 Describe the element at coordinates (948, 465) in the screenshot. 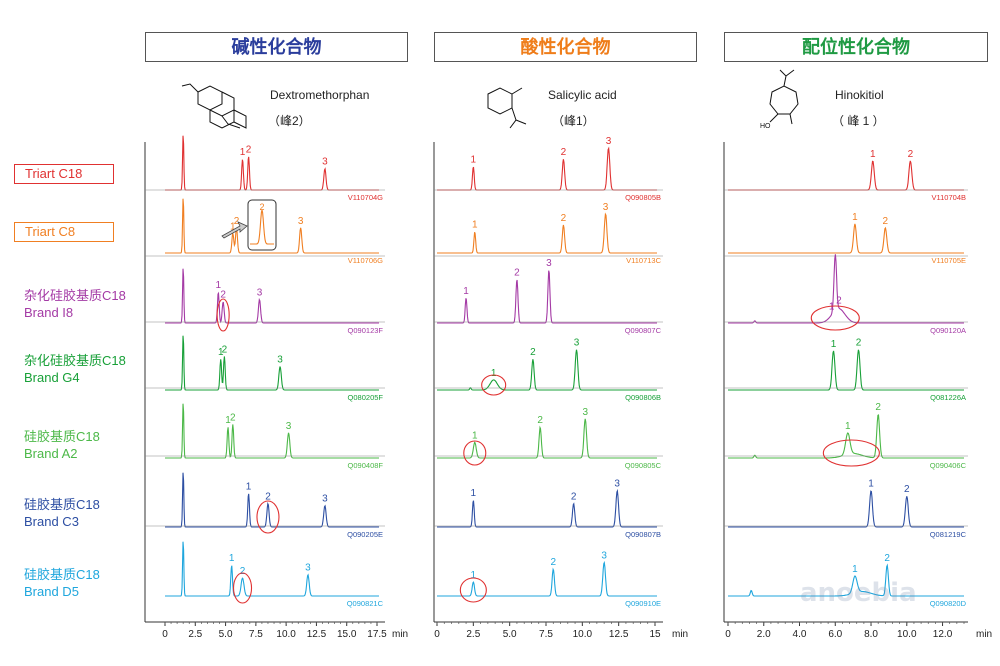

I see `column-lot-code: Q090406C` at that location.